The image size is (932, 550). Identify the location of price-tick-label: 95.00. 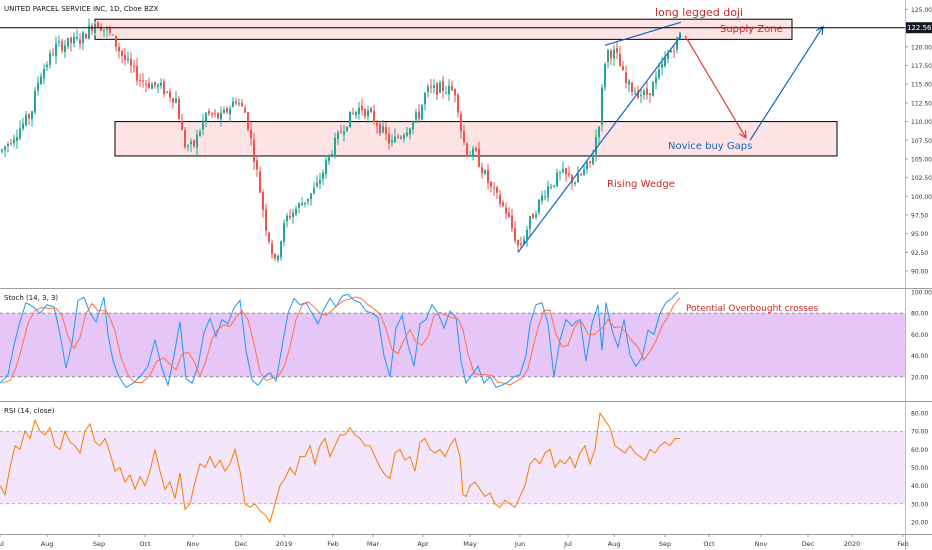
(919, 234).